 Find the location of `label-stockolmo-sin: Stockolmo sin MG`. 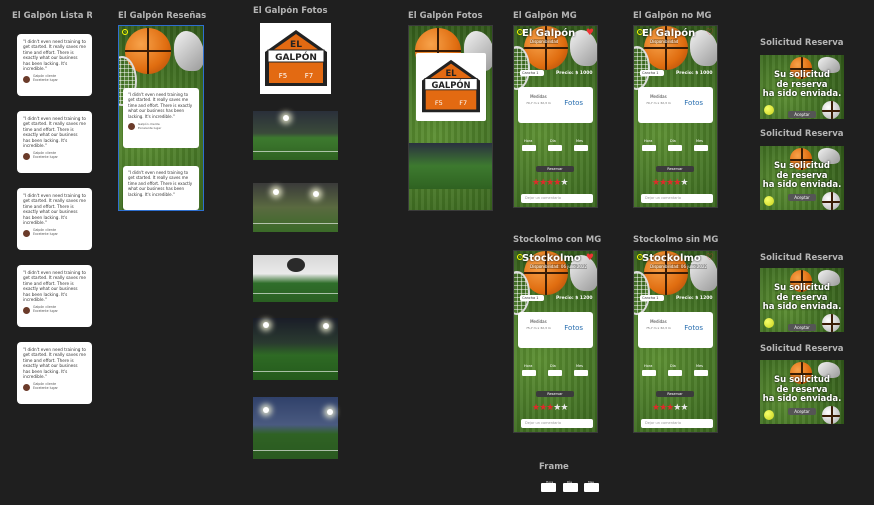

label-stockolmo-sin: Stockolmo sin MG is located at coordinates (676, 240).